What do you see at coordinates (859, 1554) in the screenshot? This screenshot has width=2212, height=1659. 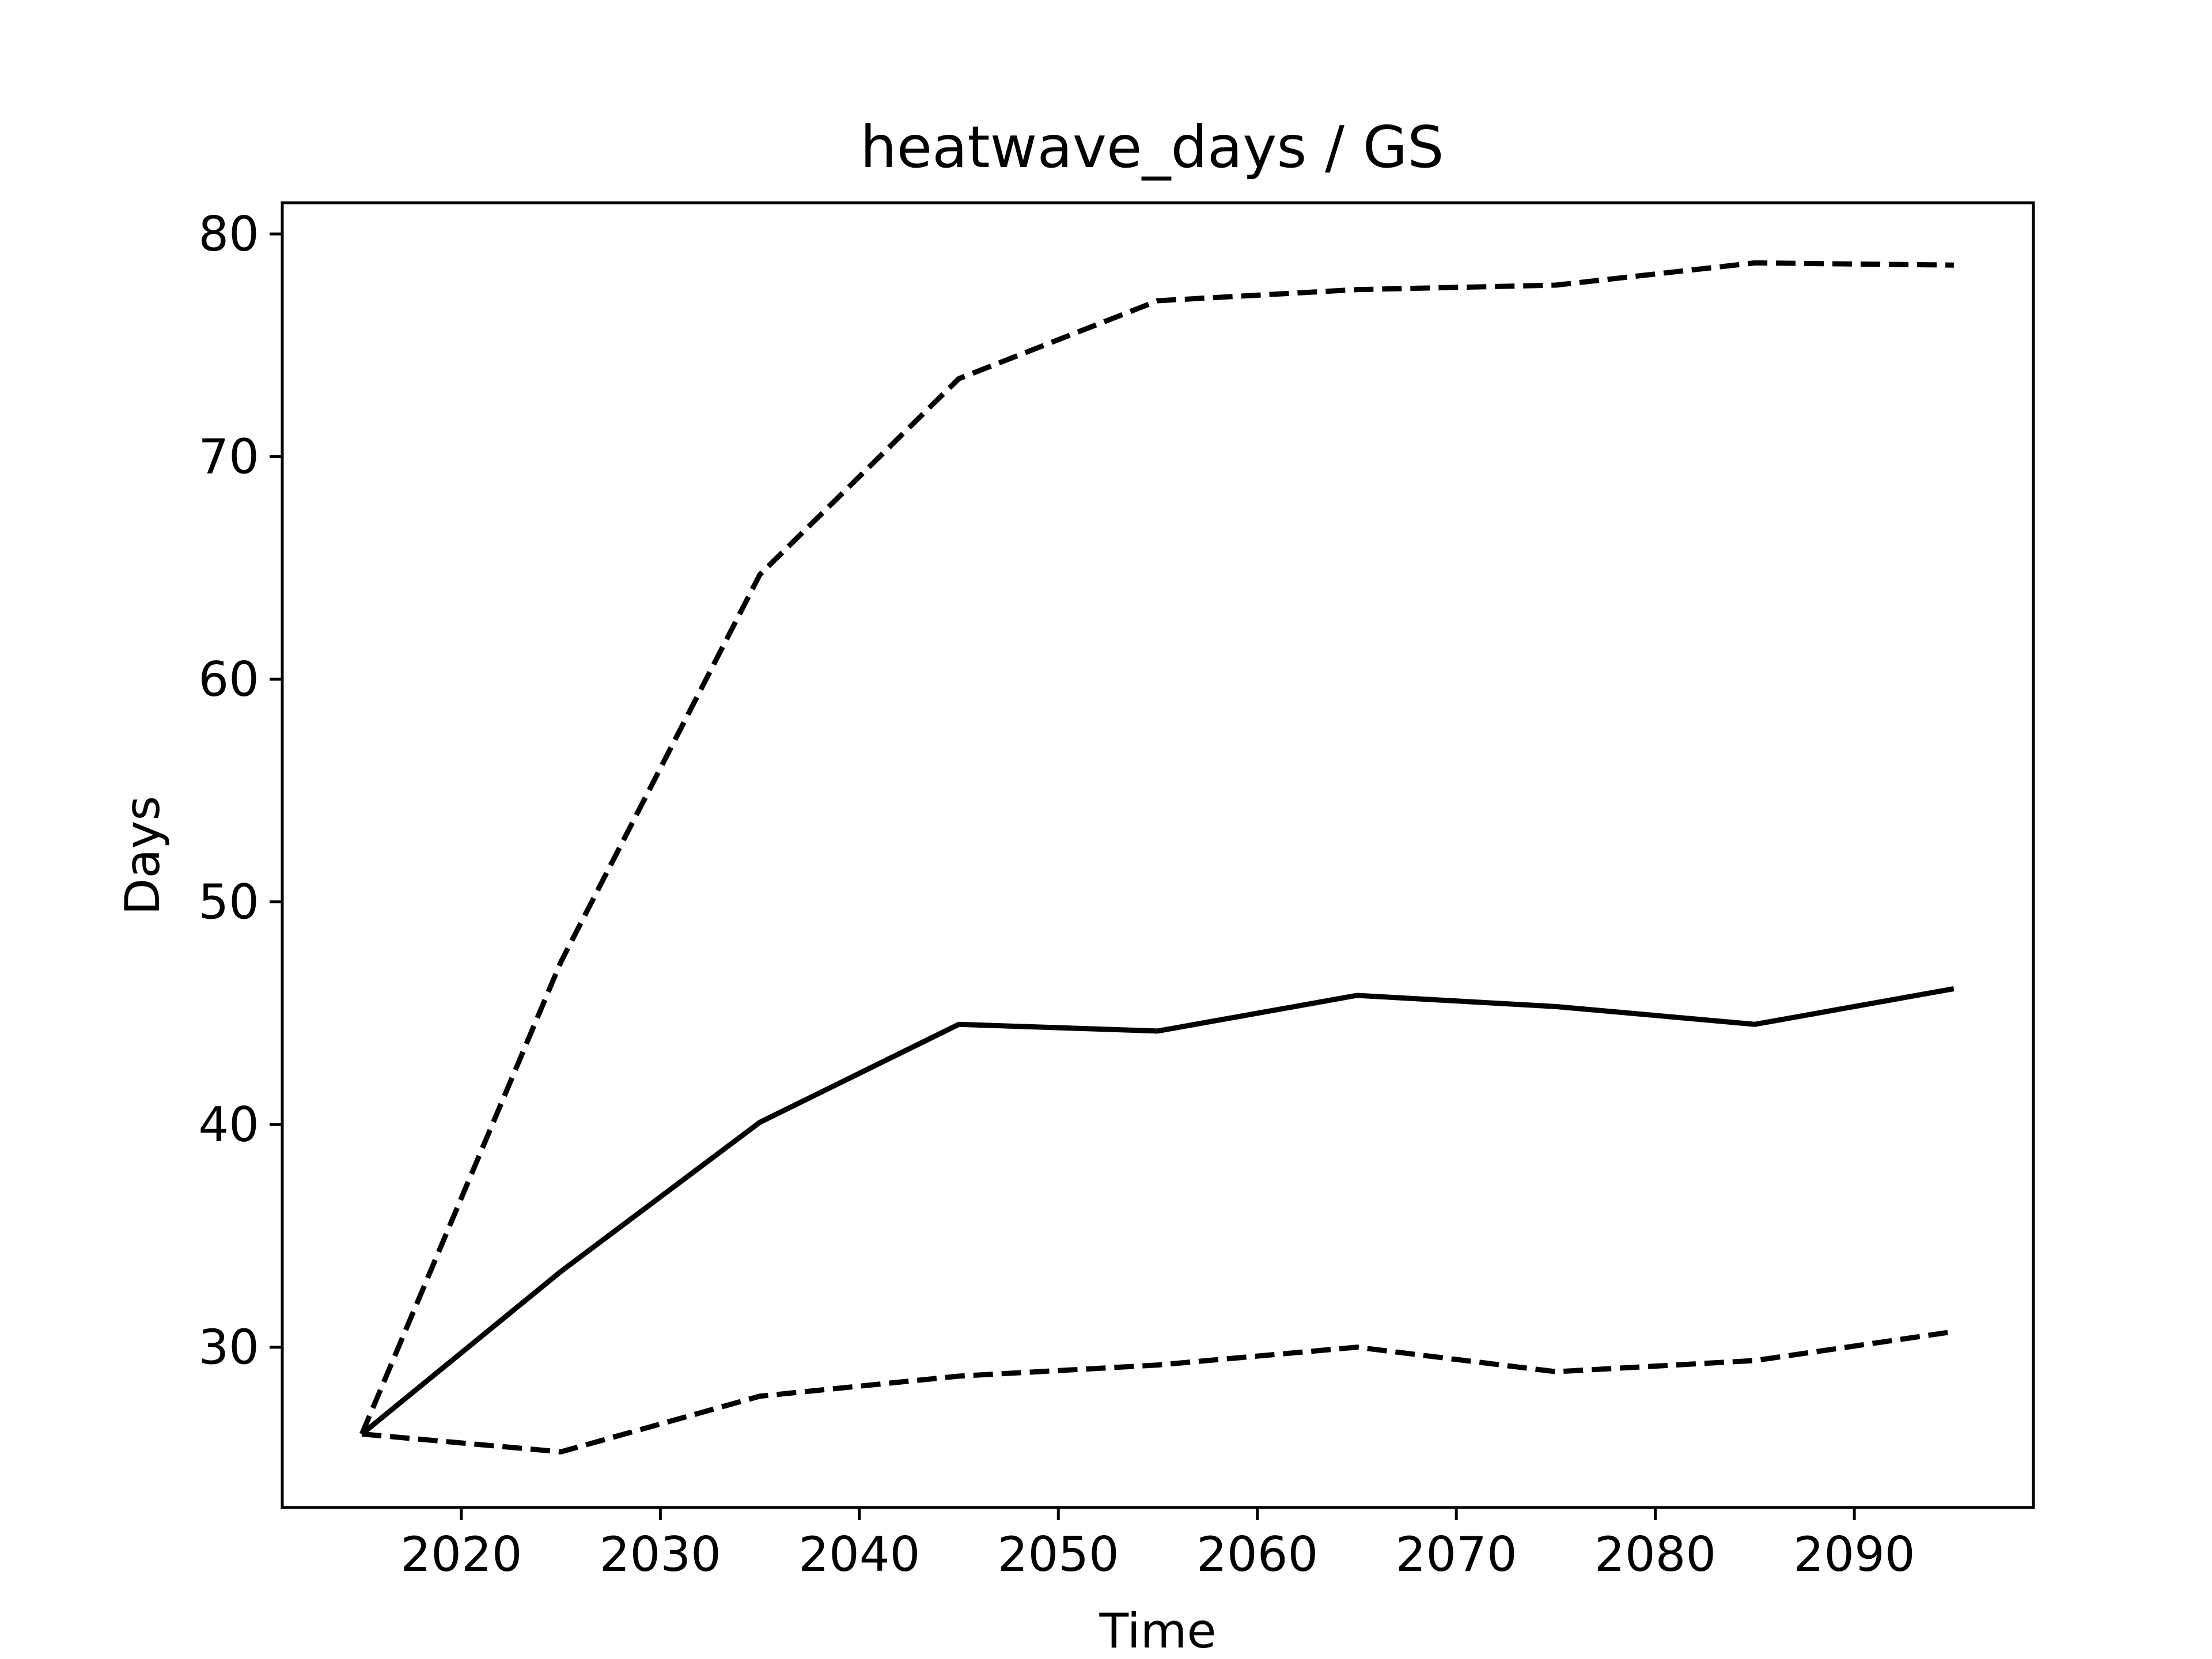 I see `x-tick-label: 2040` at bounding box center [859, 1554].